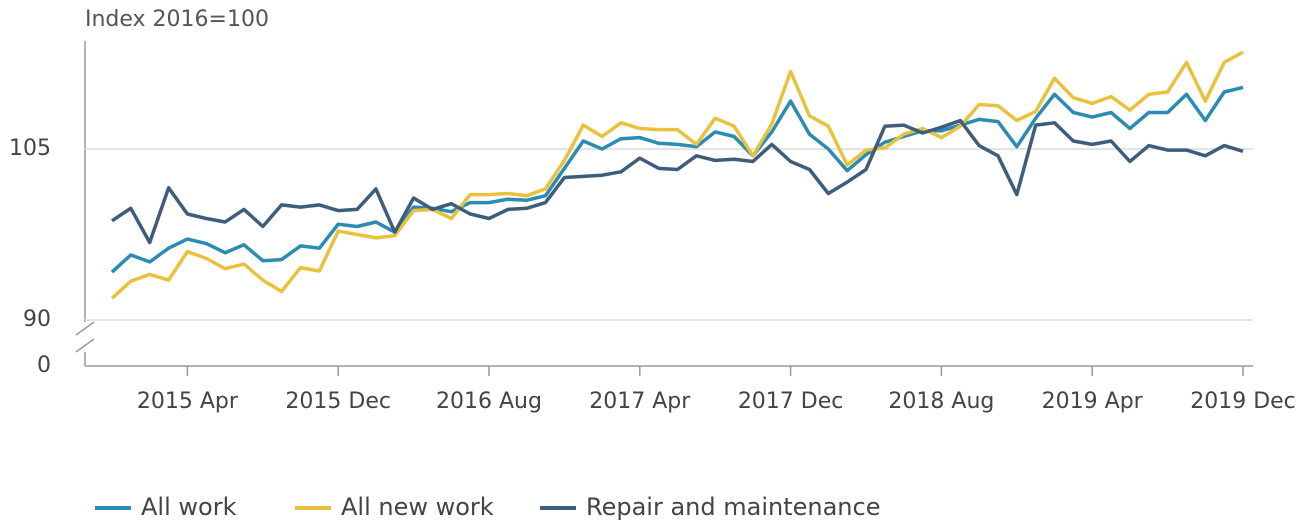 The width and height of the screenshot is (1309, 524). What do you see at coordinates (489, 401) in the screenshot?
I see `x-tick-label: 2016 Aug` at bounding box center [489, 401].